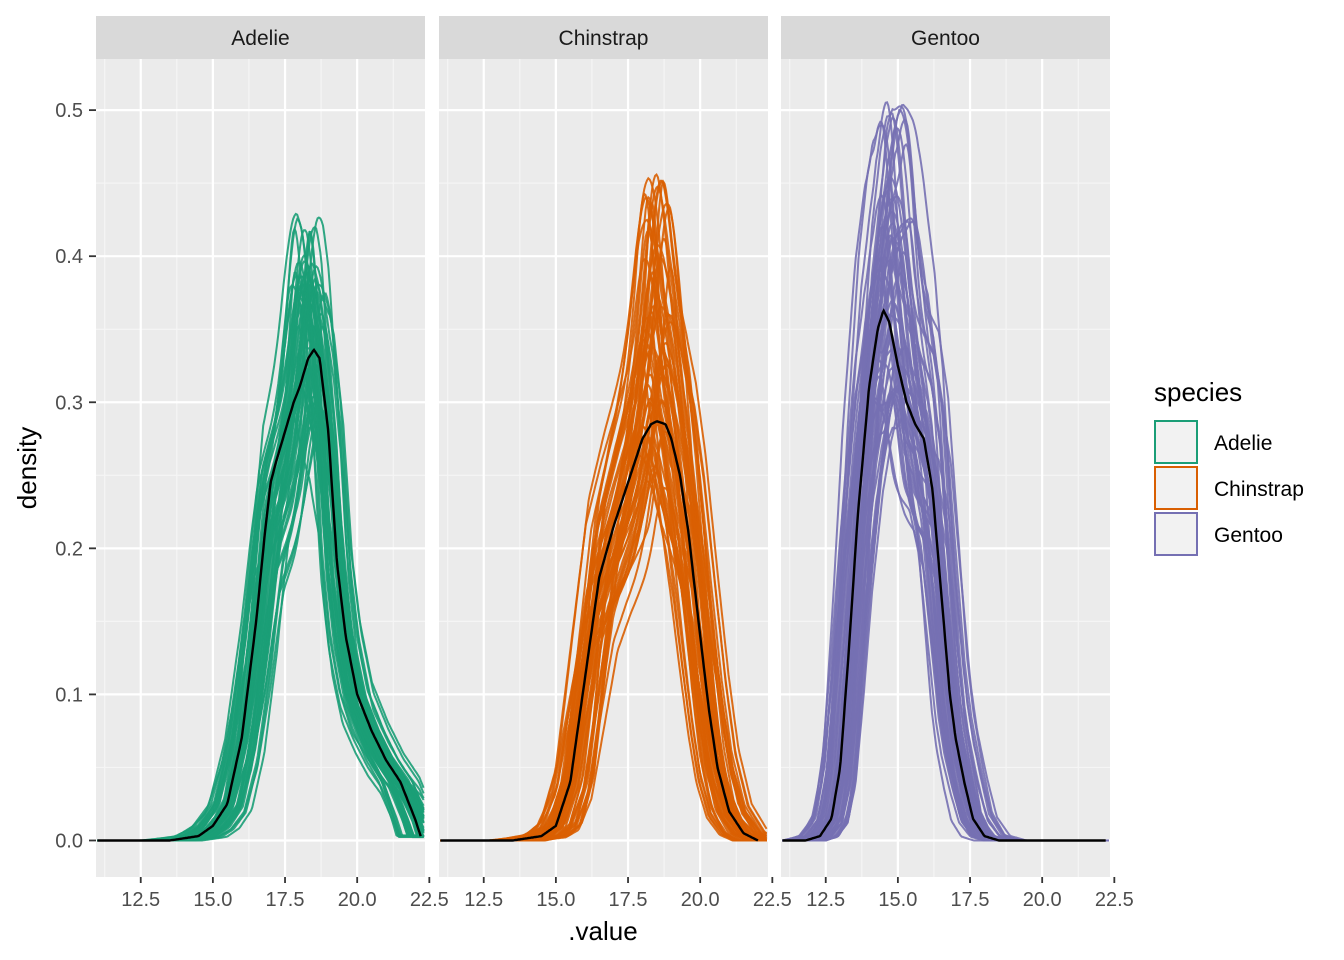 This screenshot has height=960, width=1344. I want to click on facet-strip-label: Chinstrap, so click(604, 38).